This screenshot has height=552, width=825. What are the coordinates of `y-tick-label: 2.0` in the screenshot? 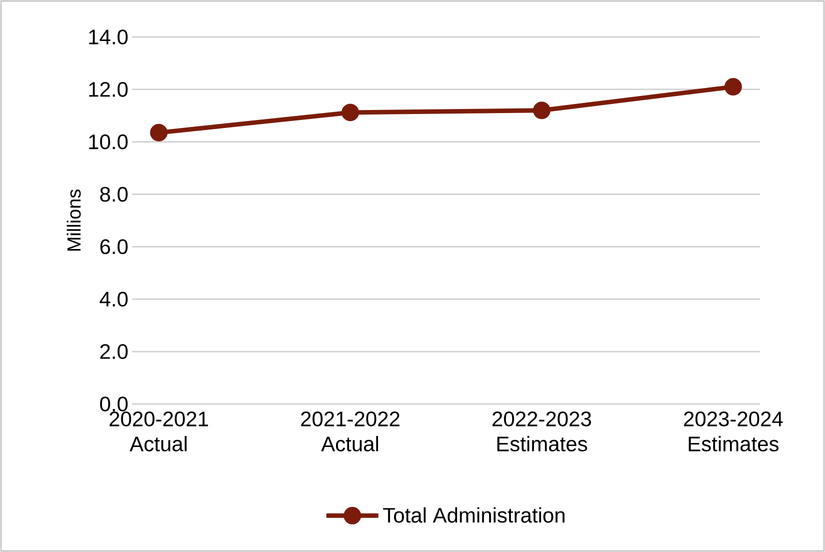 It's located at (114, 352).